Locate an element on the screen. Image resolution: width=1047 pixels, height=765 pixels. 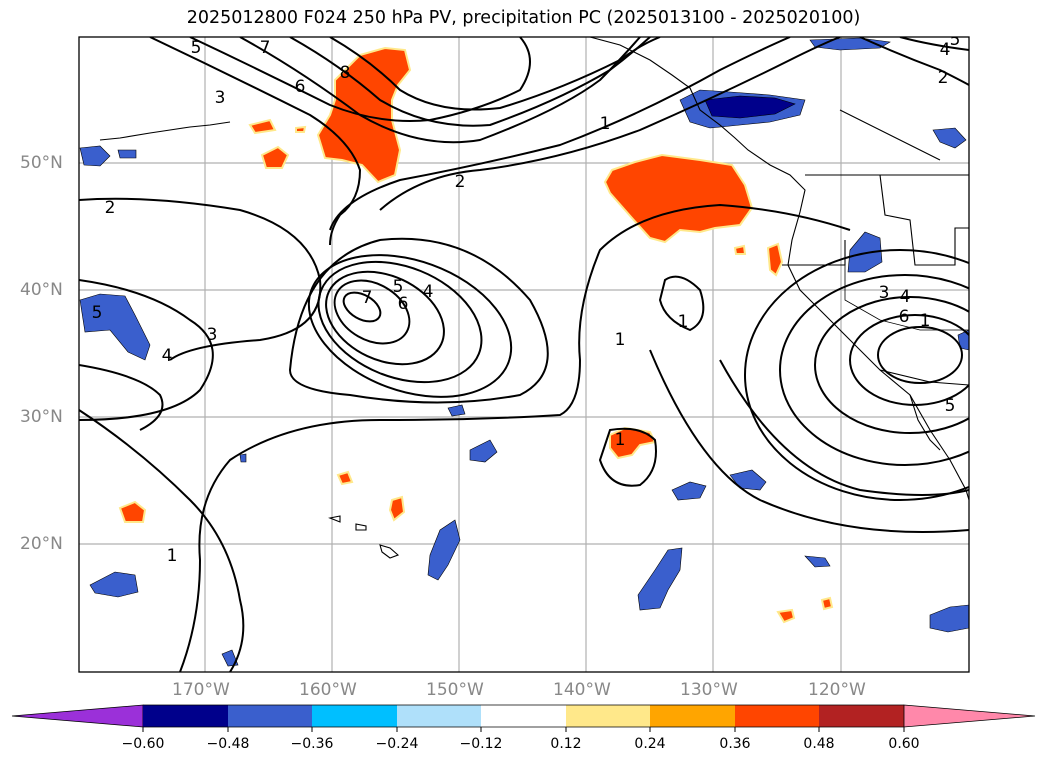
lon-label-150w: 150°W is located at coordinates (455, 690).